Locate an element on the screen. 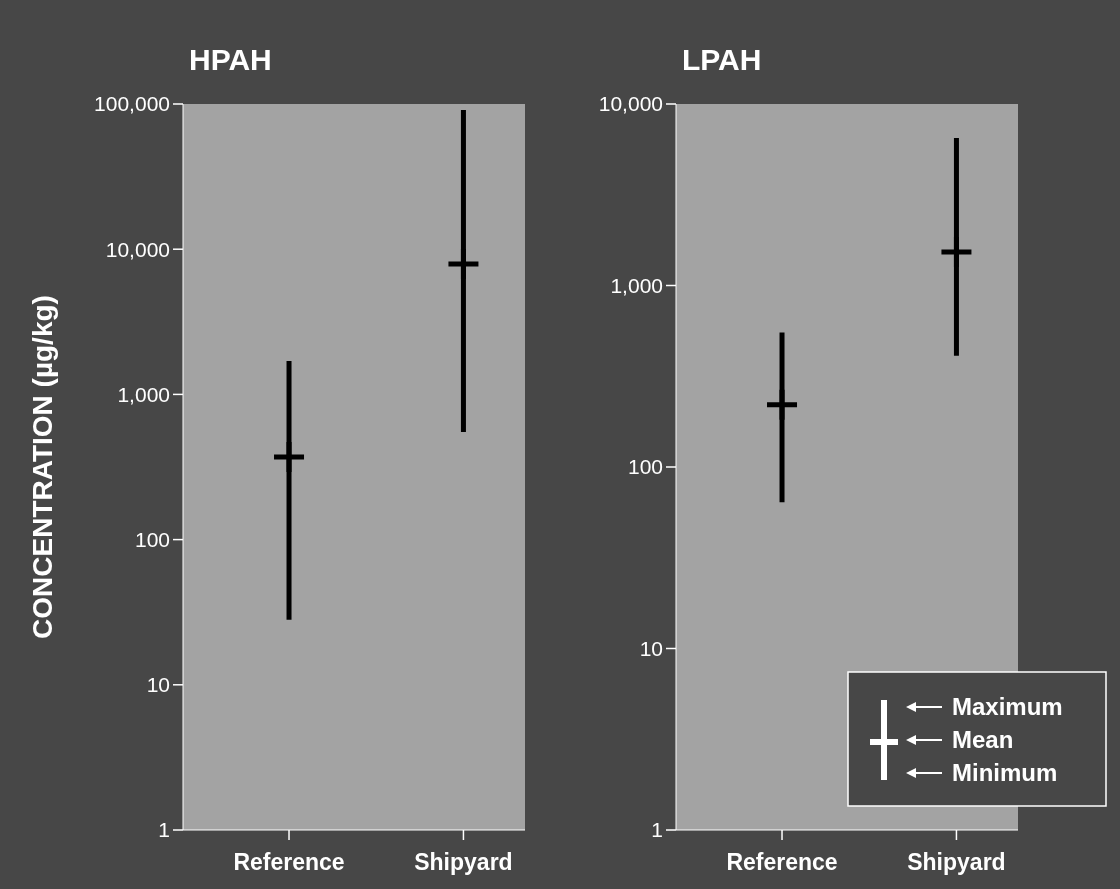 This screenshot has height=889, width=1120. y-tick-label: 100,000 is located at coordinates (132, 104).